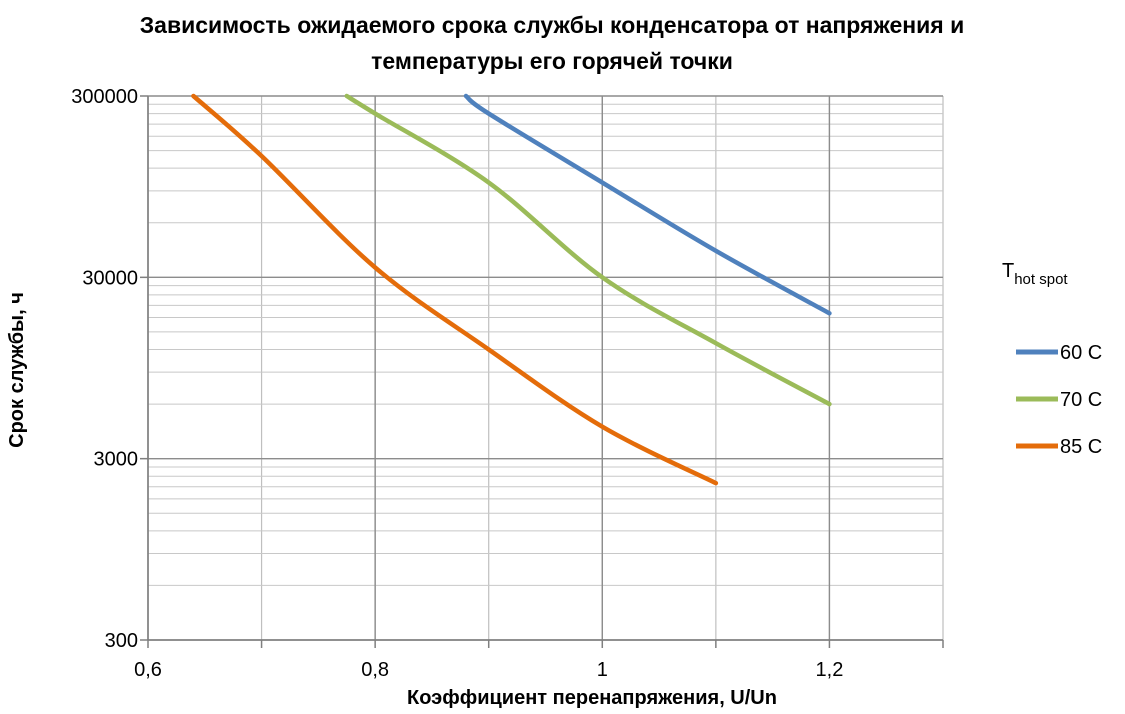 The width and height of the screenshot is (1125, 714). Describe the element at coordinates (17, 370) in the screenshot. I see `y-axis-label: Срок службы, ч` at that location.